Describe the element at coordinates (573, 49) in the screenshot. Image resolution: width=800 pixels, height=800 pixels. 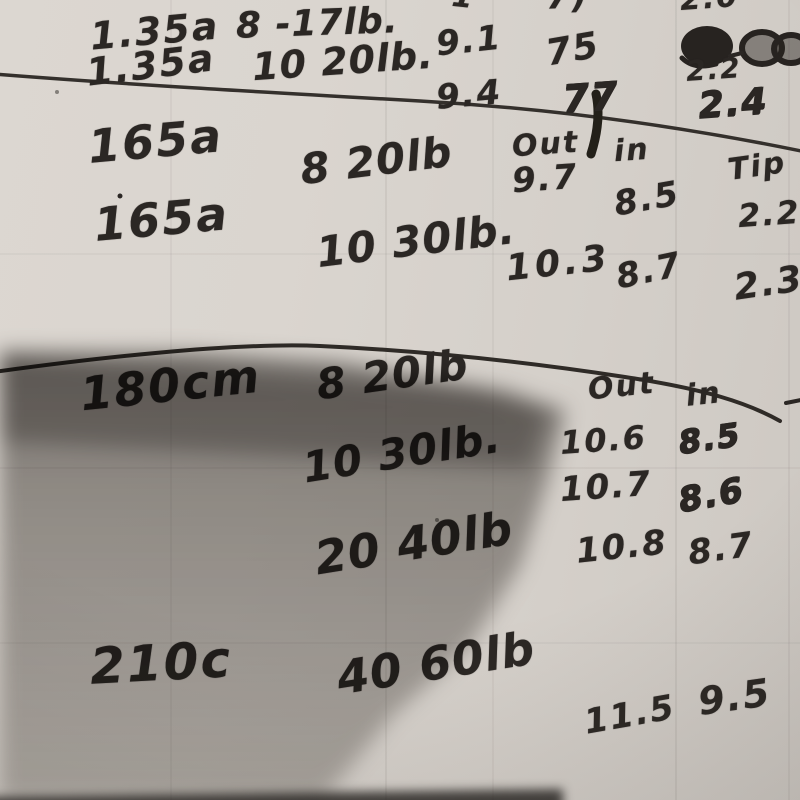
I see `mid-value: 75` at that location.